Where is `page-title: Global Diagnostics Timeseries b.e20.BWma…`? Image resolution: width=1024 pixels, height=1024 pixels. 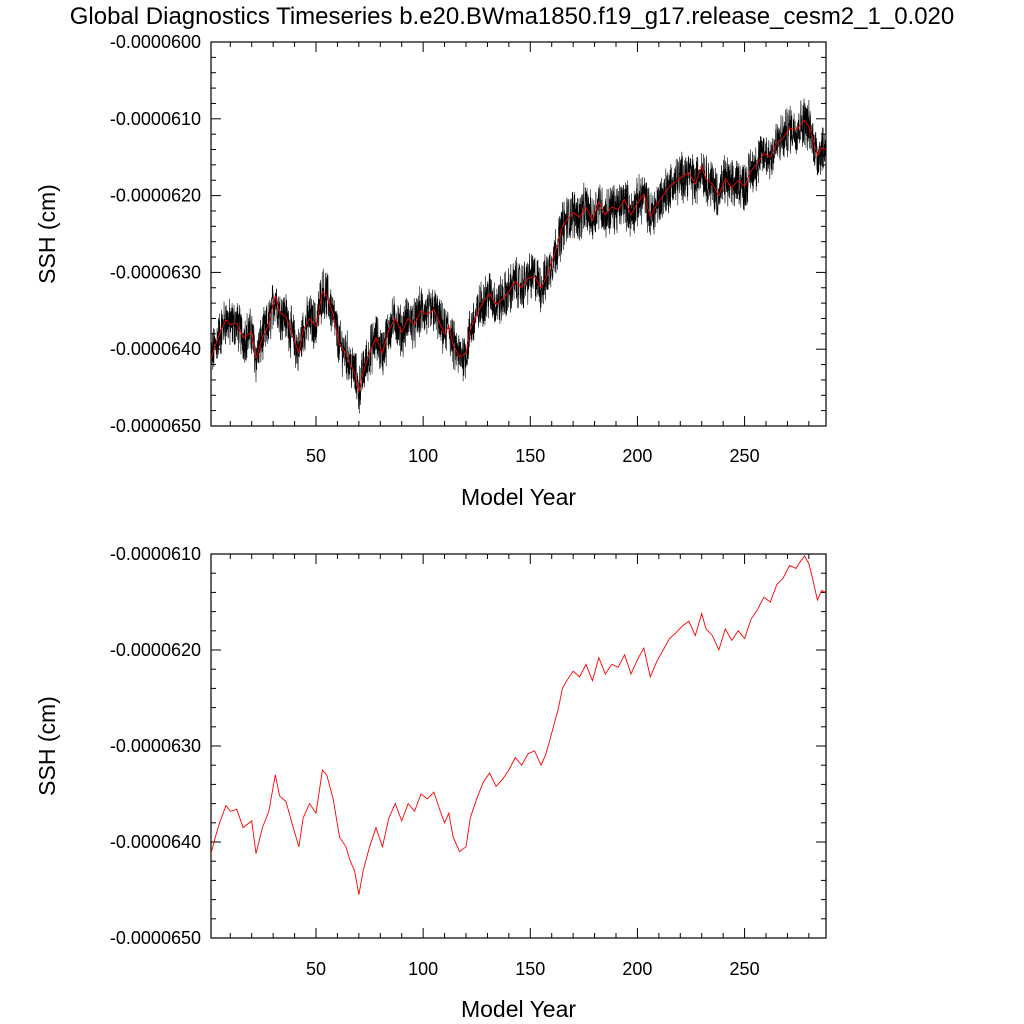
page-title: Global Diagnostics Timeseries b.e20.BWma… is located at coordinates (512, 16).